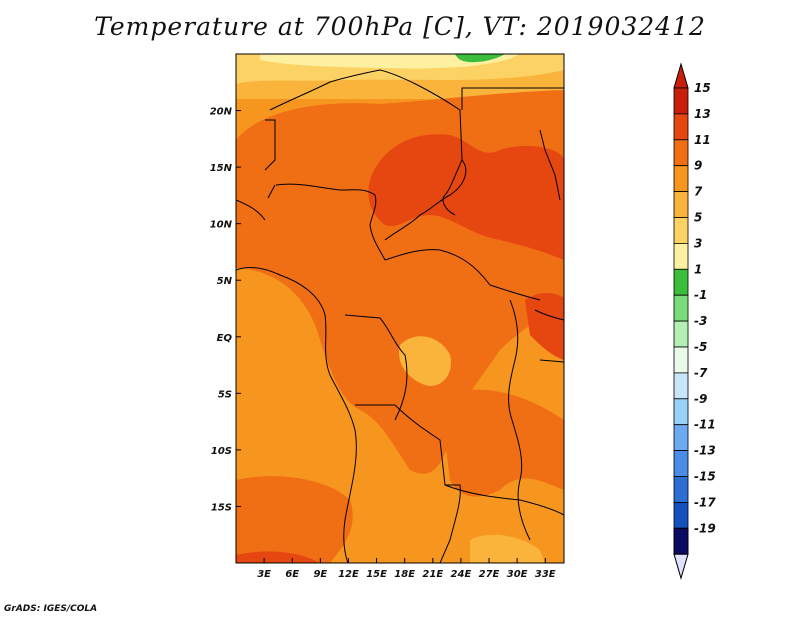 Image resolution: width=800 pixels, height=618 pixels. What do you see at coordinates (376, 574) in the screenshot?
I see `x-tick-label: 15E` at bounding box center [376, 574].